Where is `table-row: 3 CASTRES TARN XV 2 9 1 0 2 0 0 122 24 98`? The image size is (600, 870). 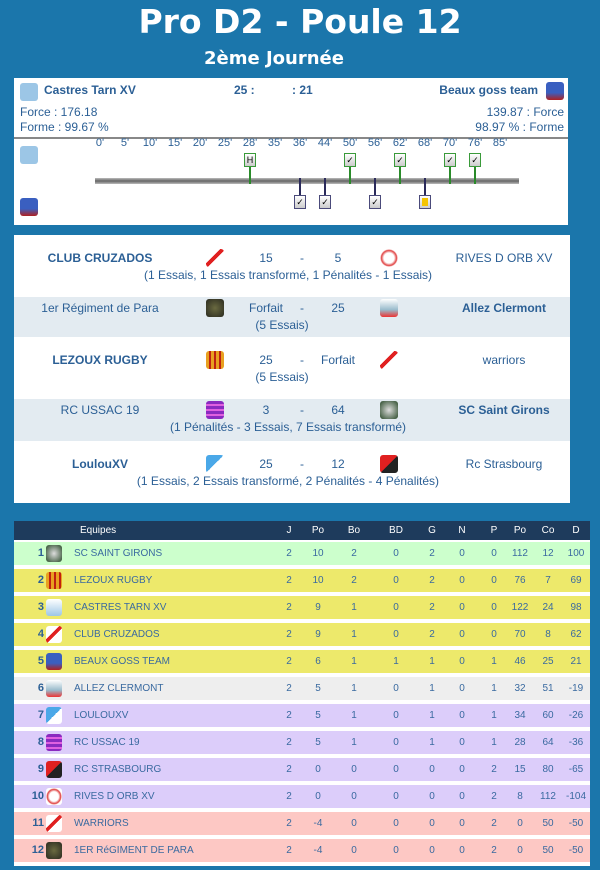
table-row: 3 CASTRES TARN XV 2 9 1 0 2 0 0 122 24 98 is located at coordinates (302, 607).